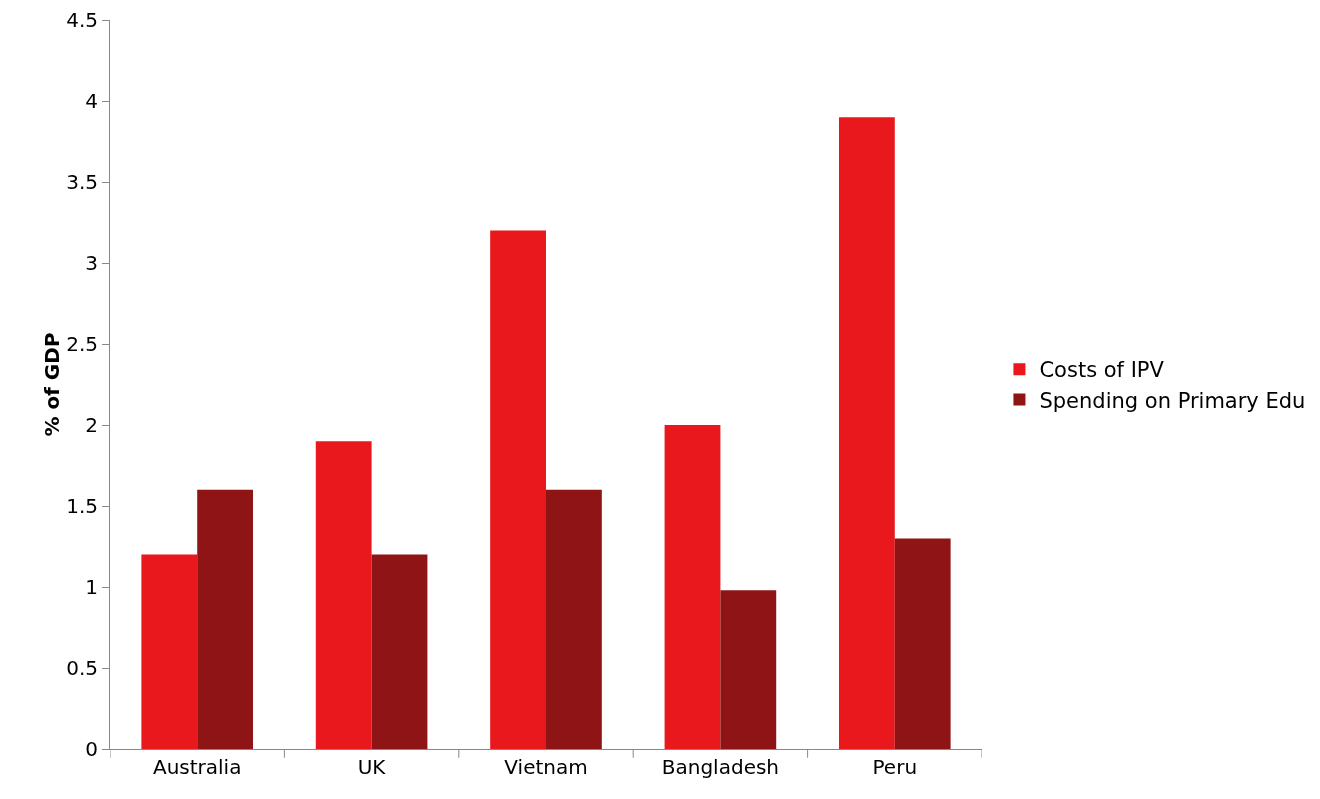 This screenshot has width=1320, height=799. Describe the element at coordinates (82, 182) in the screenshot. I see `y-tick-label: 3.5` at that location.